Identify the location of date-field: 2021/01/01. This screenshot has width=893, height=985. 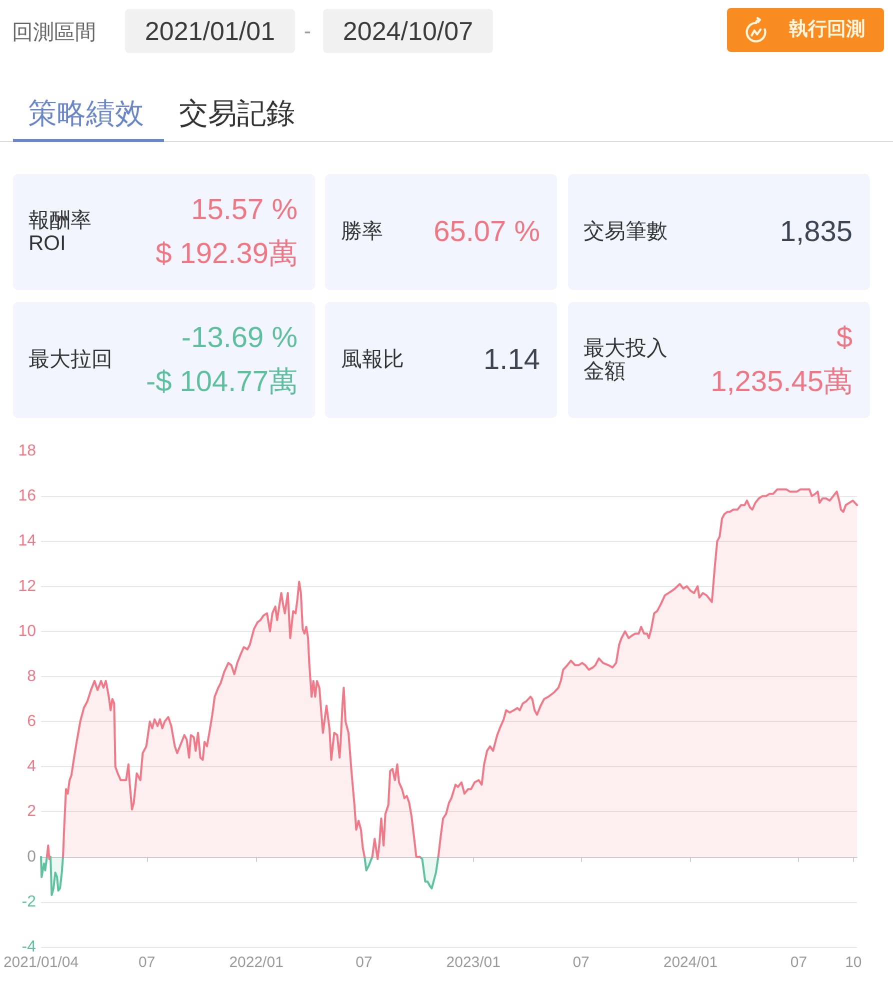
(210, 31).